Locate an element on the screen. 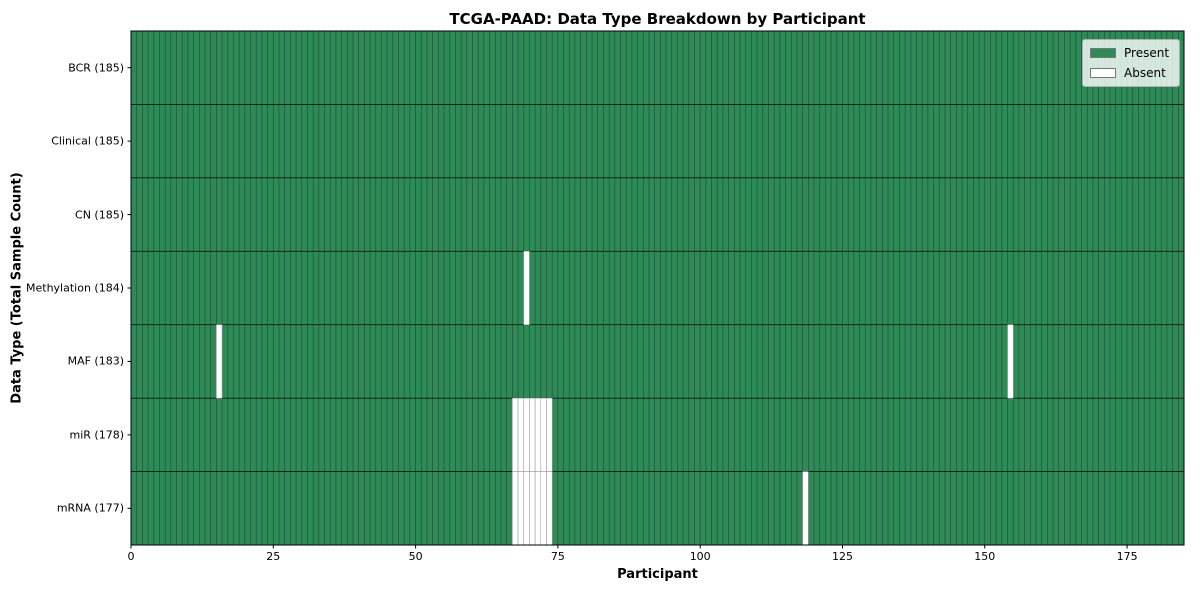  legend: Present Absent is located at coordinates (1131, 63).